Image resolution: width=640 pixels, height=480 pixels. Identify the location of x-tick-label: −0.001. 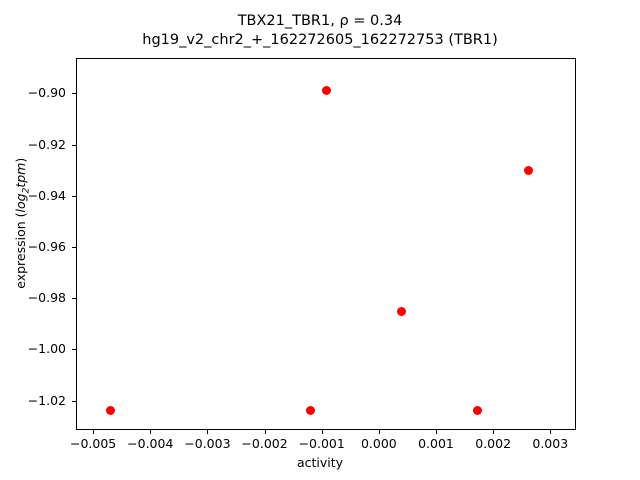
(321, 443).